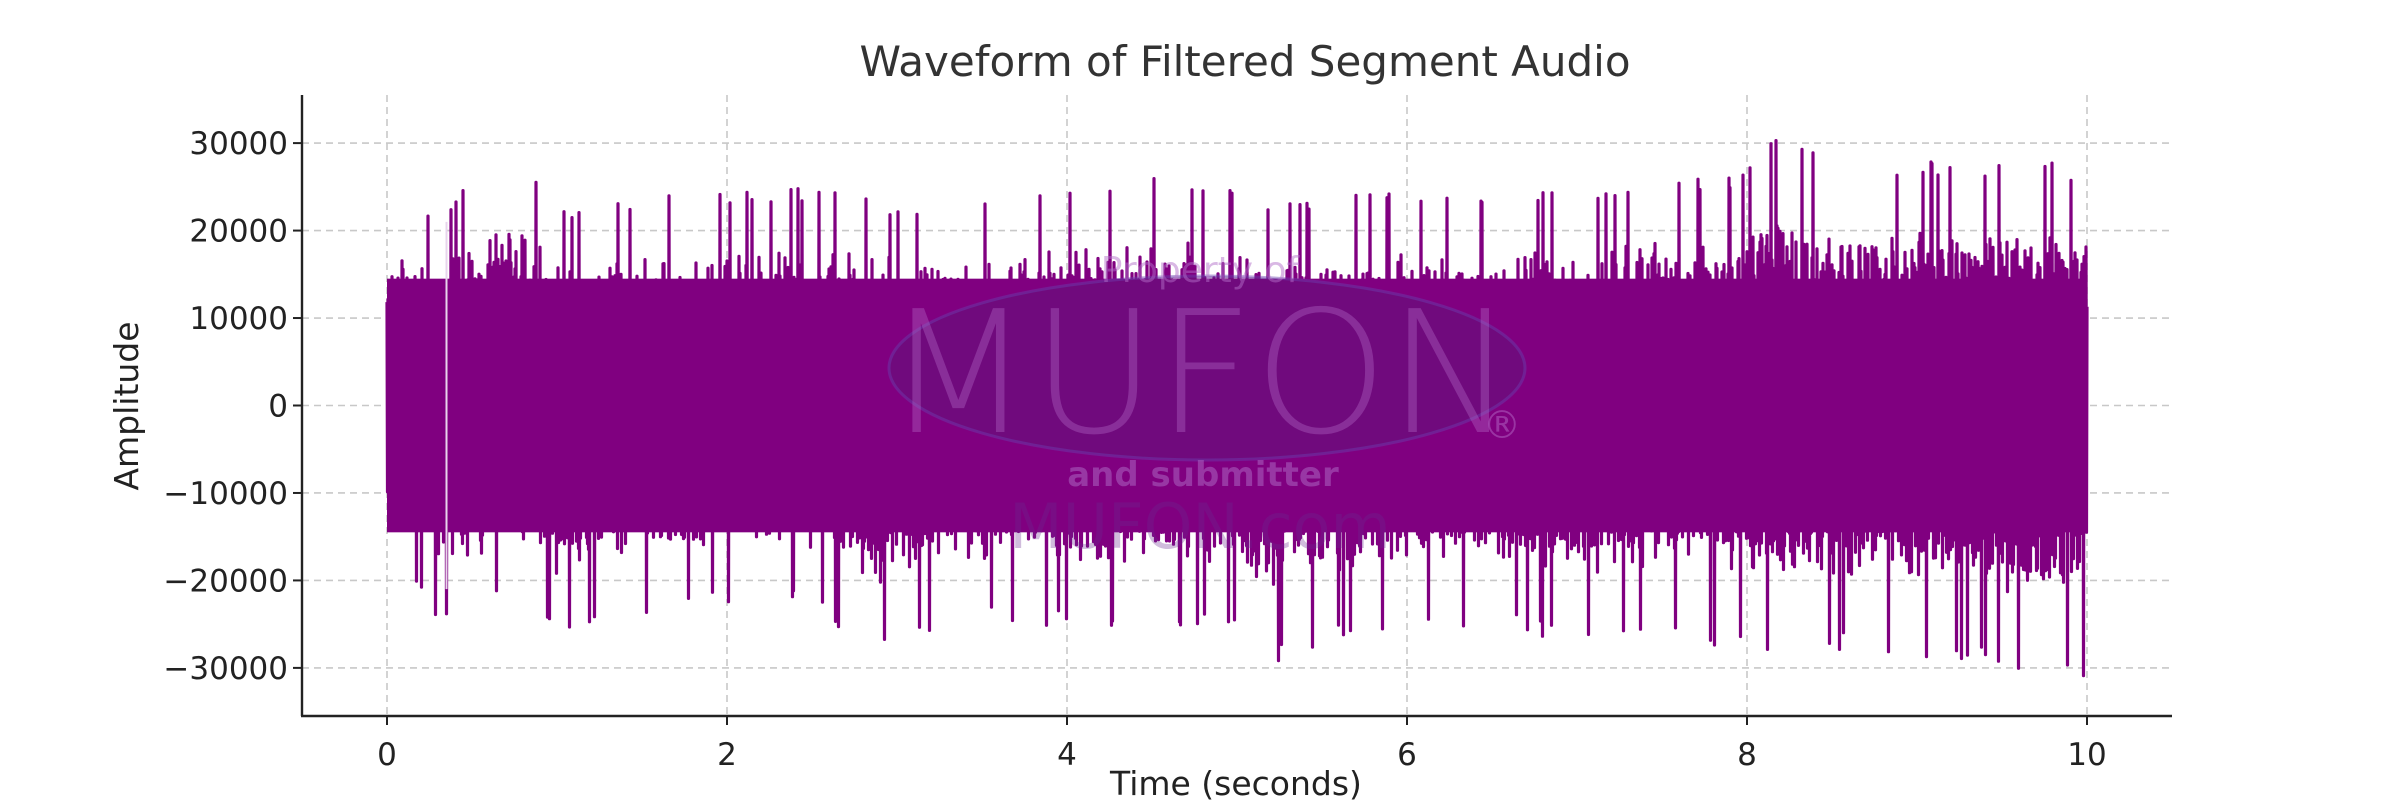 Image resolution: width=2400 pixels, height=800 pixels. I want to click on y-tick-label: −20000, so click(225, 581).